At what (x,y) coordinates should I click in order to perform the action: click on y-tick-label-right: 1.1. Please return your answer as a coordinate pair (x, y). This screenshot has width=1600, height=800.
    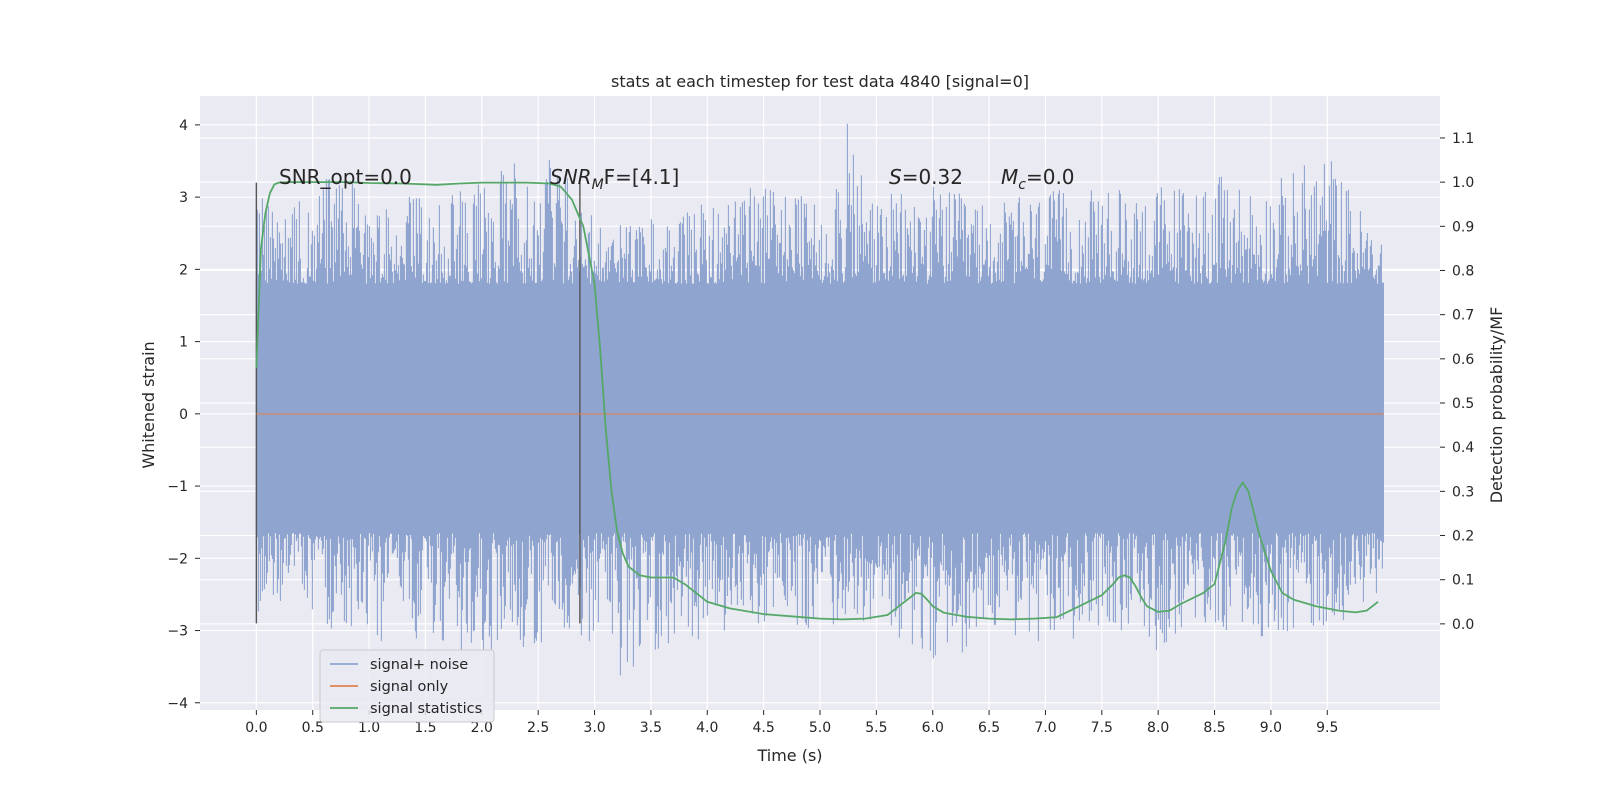
    Looking at the image, I should click on (1463, 139).